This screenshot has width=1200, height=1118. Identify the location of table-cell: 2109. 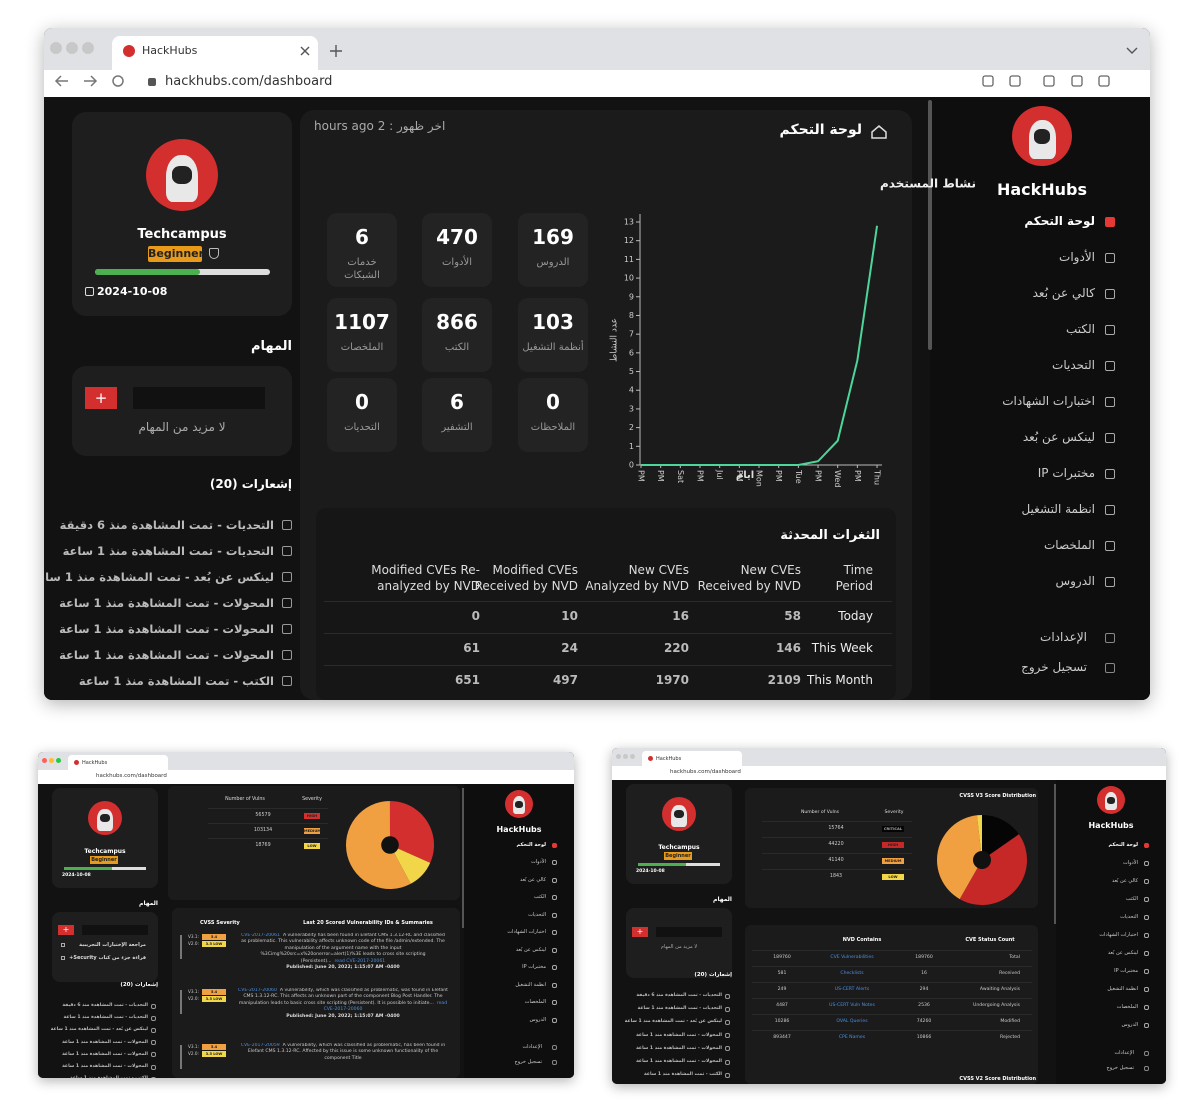
(784, 680).